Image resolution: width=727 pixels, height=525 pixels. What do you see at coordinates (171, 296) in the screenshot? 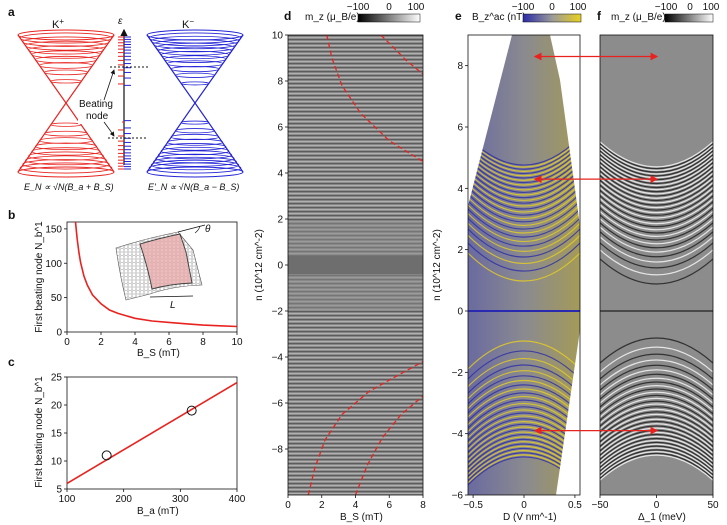
I see `length-bar` at bounding box center [171, 296].